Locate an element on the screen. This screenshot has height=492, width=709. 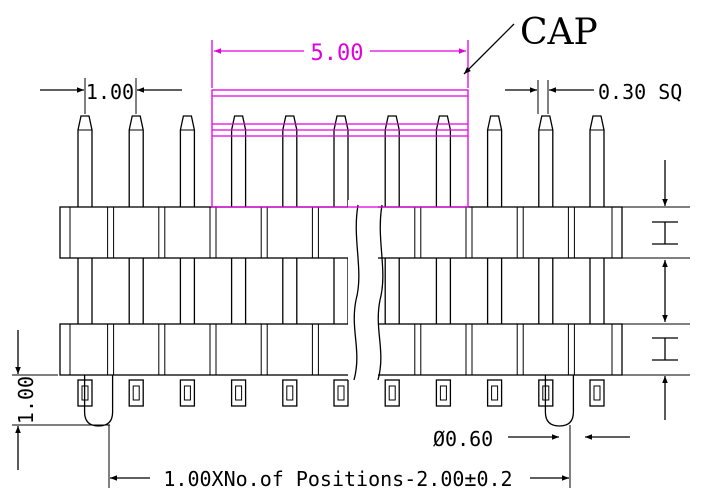
break-marks is located at coordinates (366, 290).